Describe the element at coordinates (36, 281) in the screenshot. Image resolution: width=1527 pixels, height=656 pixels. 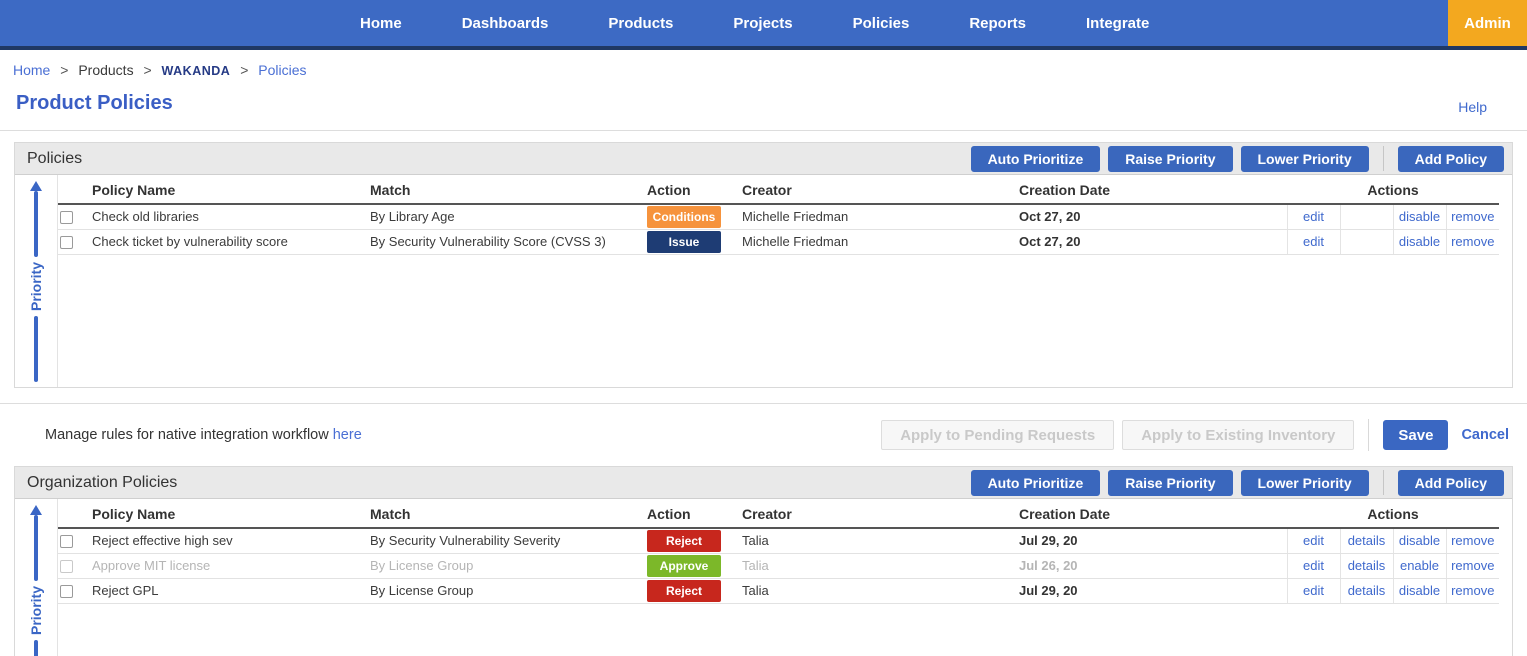
I see `priority-arrow: Priority` at that location.